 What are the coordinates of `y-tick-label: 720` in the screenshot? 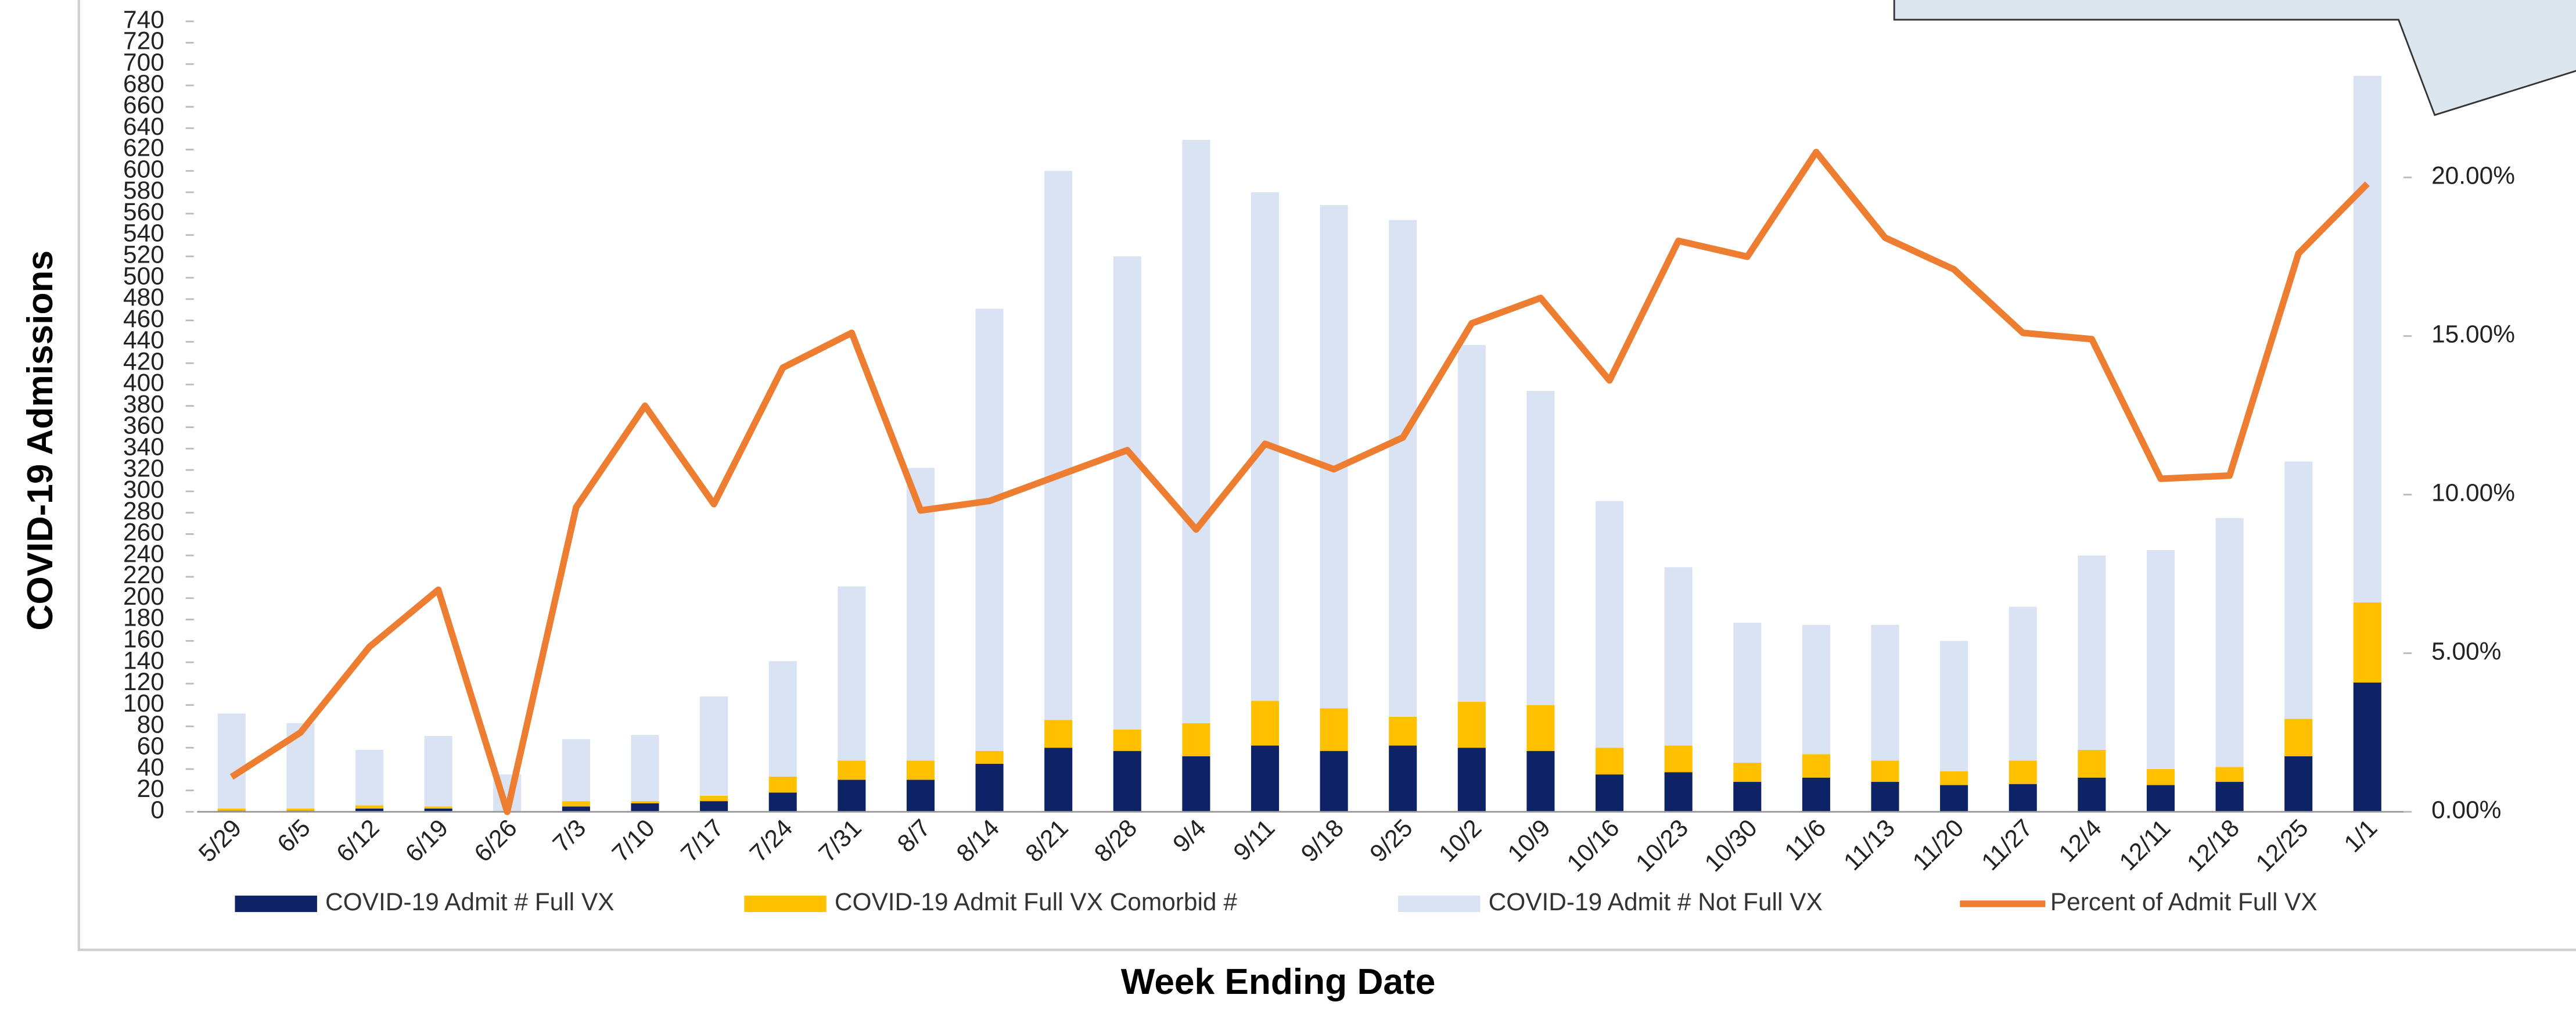 It's located at (143, 41).